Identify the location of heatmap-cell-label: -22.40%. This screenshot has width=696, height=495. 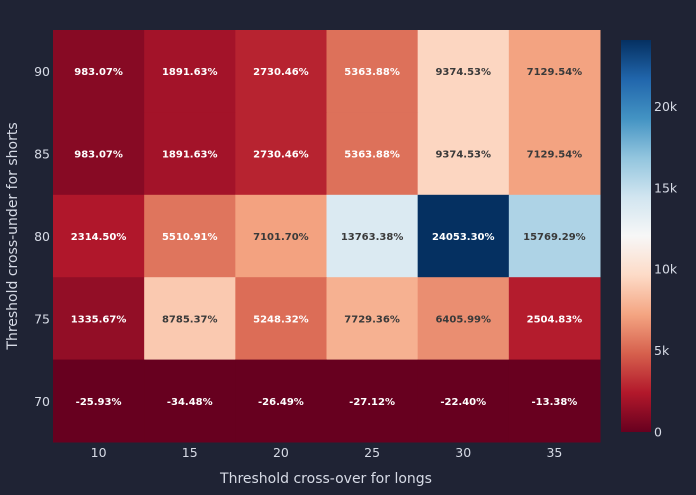
(463, 402).